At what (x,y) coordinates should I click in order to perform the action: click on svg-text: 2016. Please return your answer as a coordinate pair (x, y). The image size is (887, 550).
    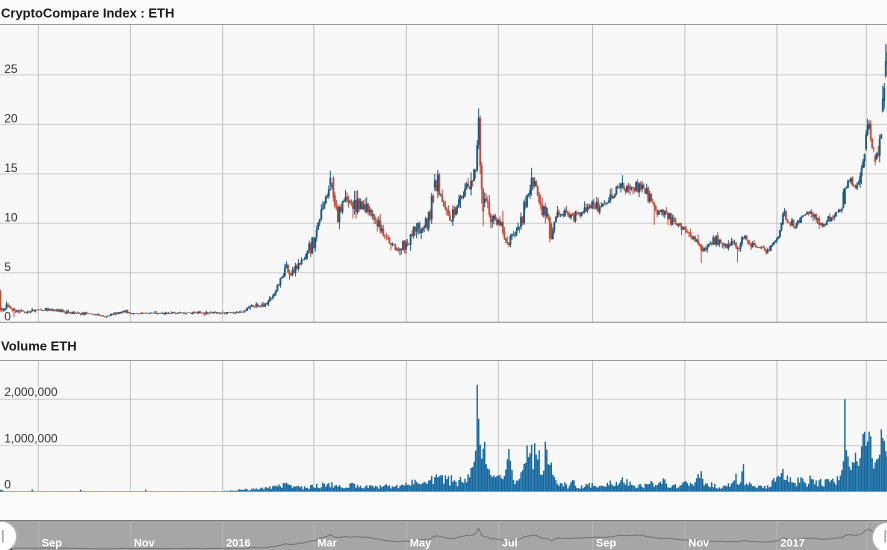
    Looking at the image, I should click on (238, 544).